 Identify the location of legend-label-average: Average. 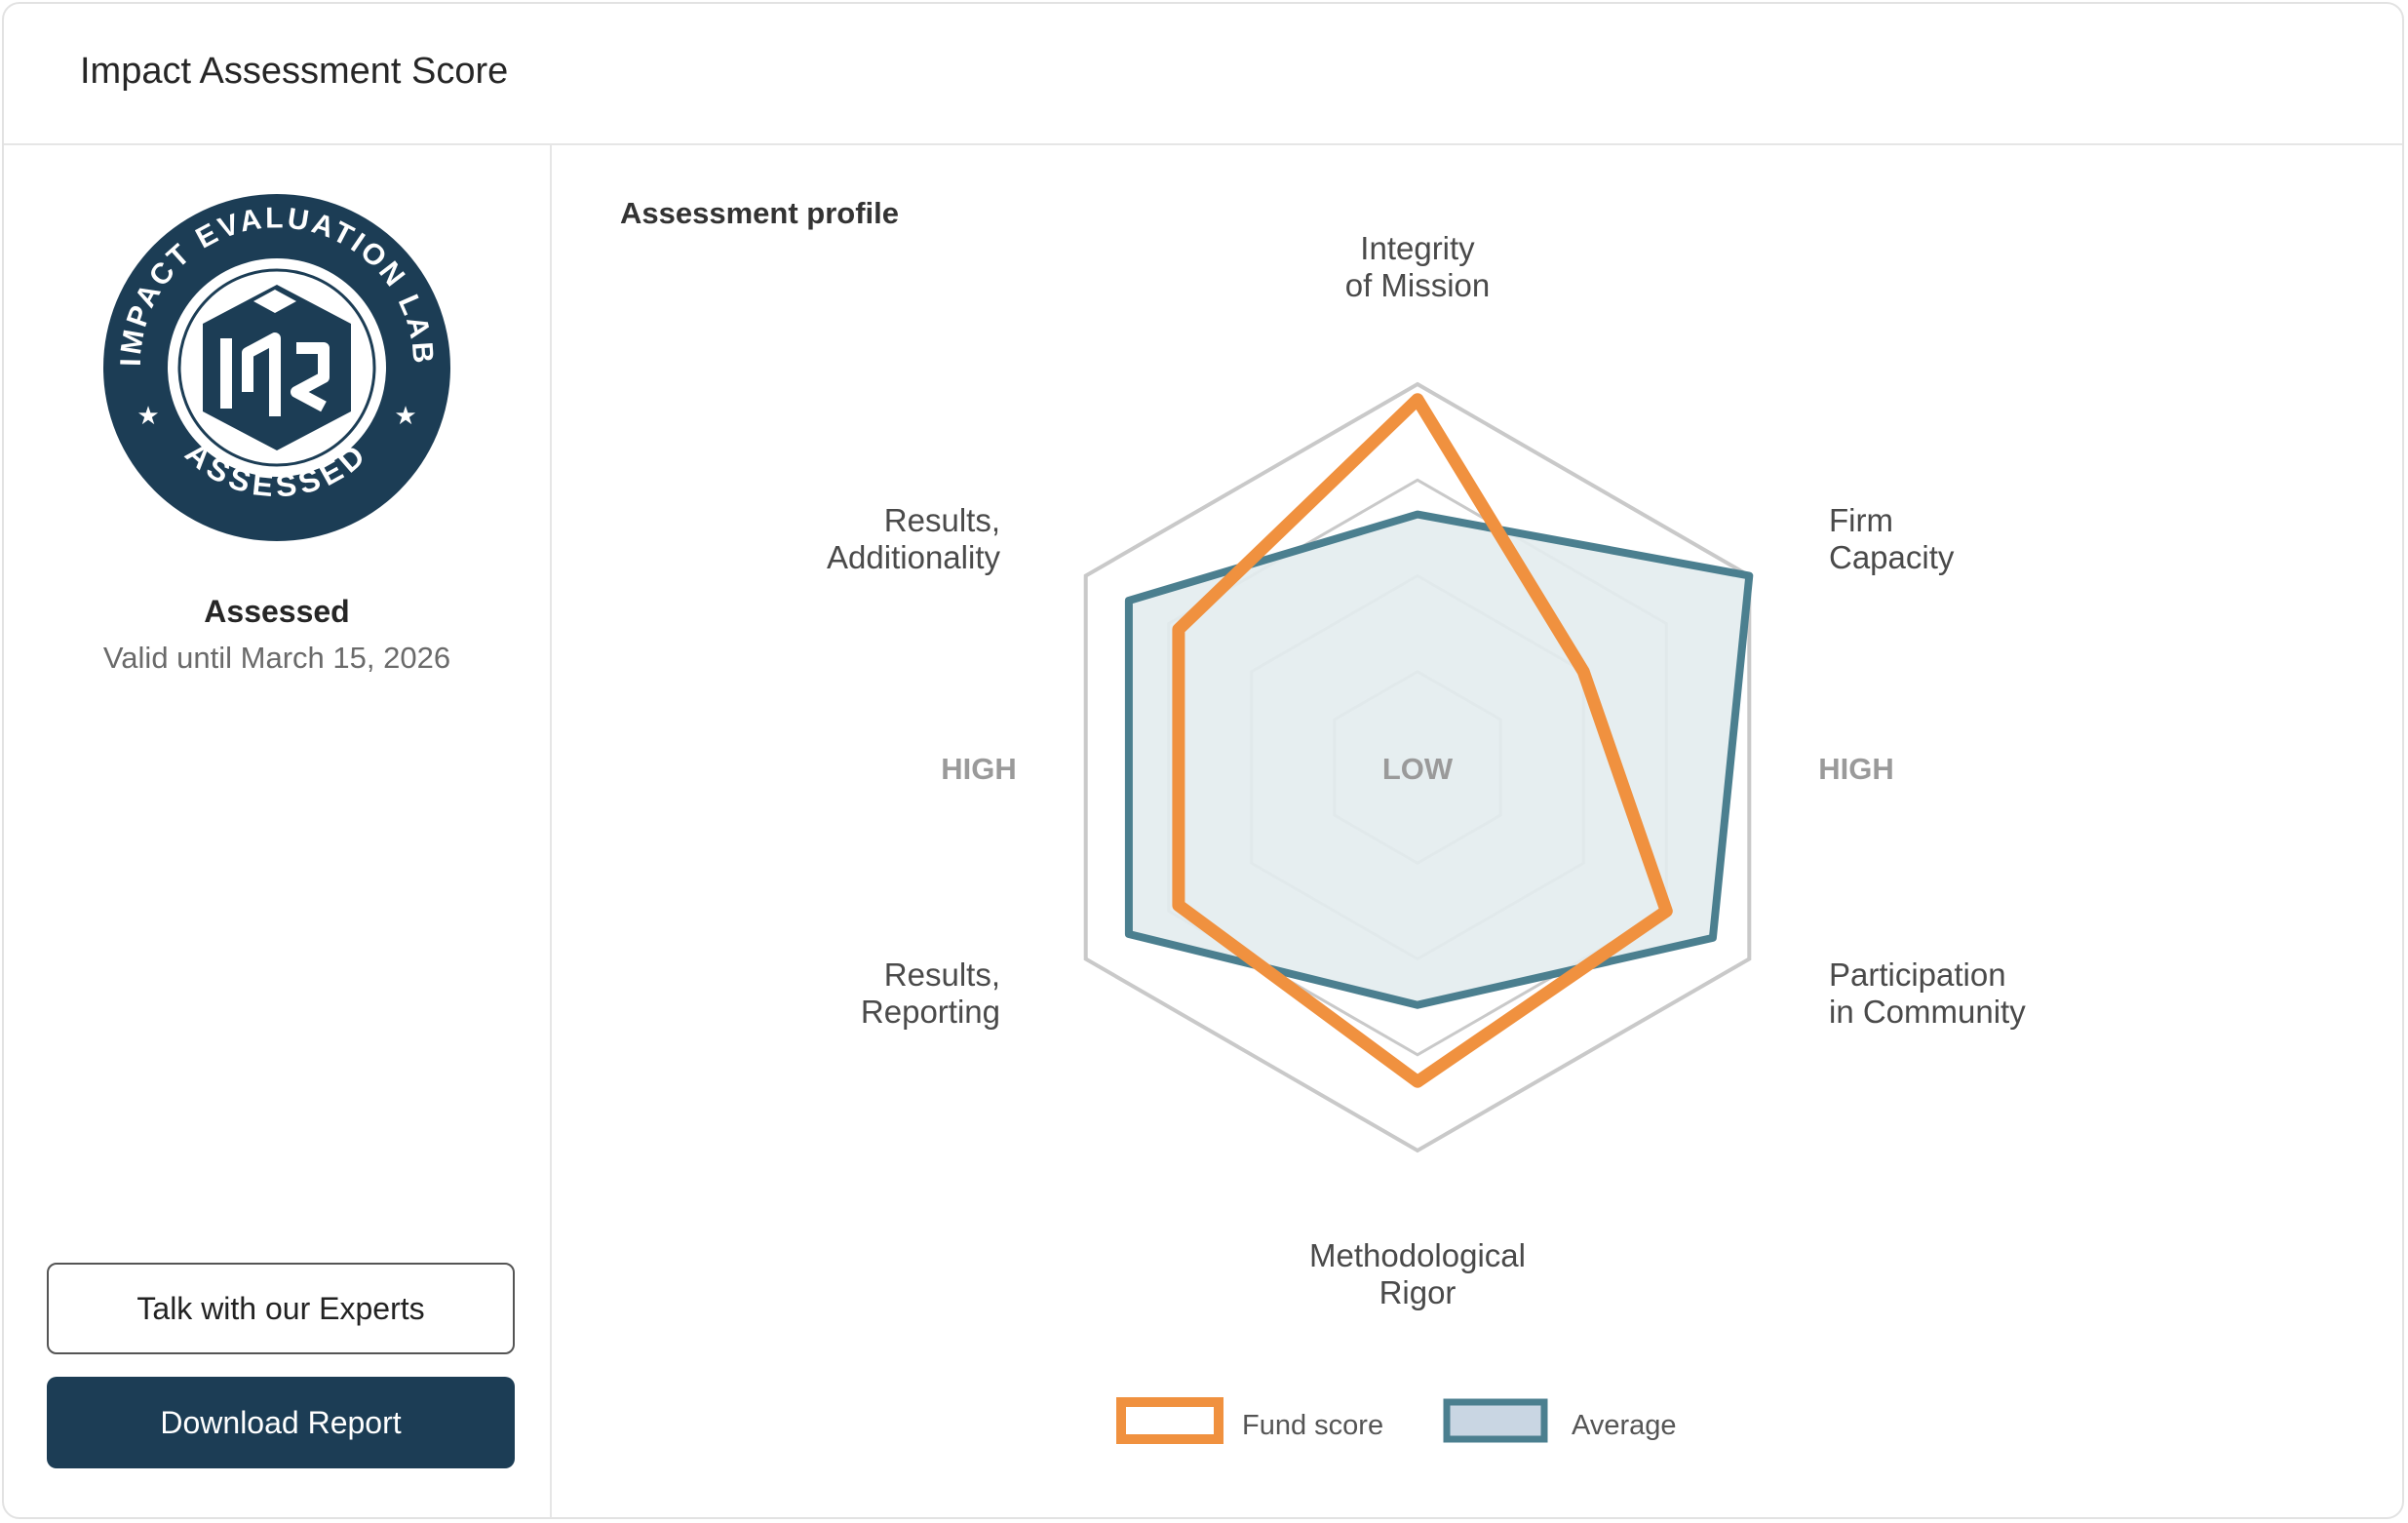
(1624, 1425).